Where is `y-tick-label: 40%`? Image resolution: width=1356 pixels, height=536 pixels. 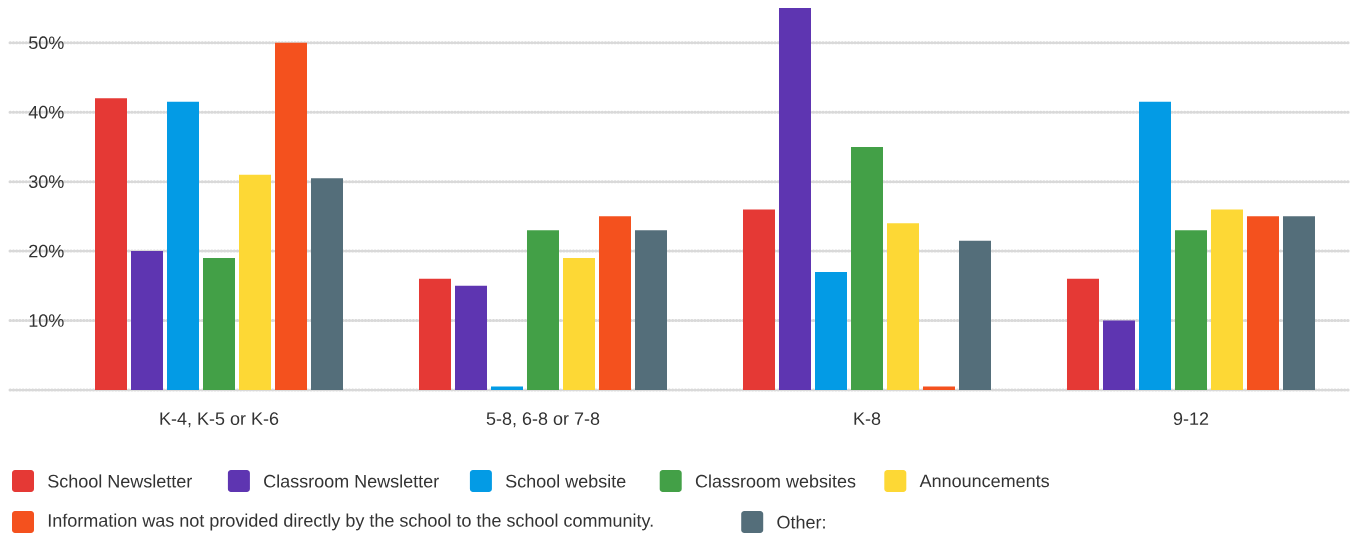 y-tick-label: 40% is located at coordinates (46, 112).